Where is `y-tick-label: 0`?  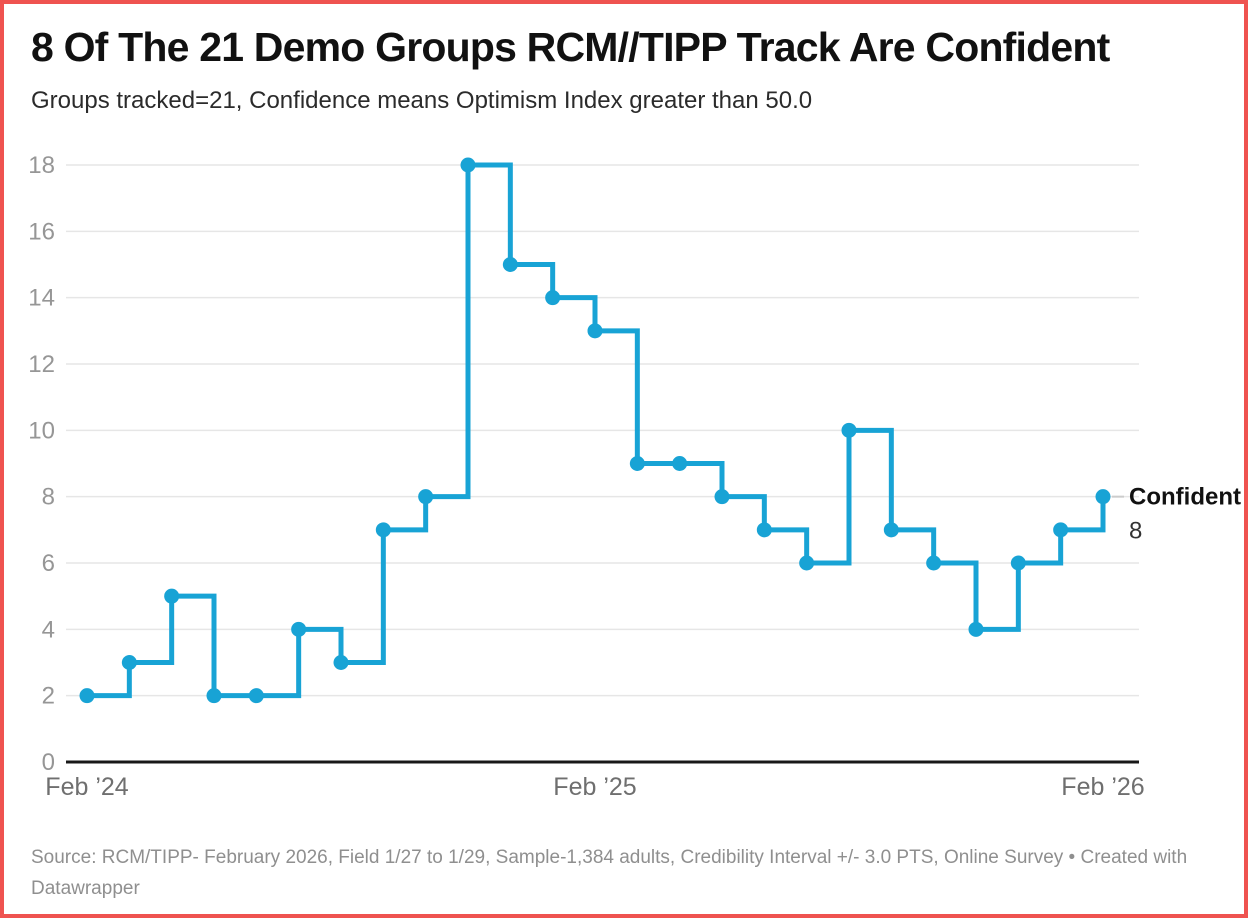 y-tick-label: 0 is located at coordinates (48, 762).